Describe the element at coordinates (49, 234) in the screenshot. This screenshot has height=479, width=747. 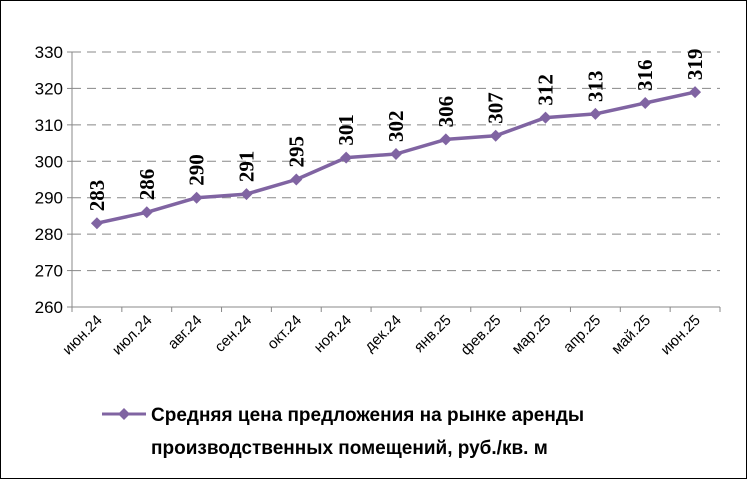
I see `y-tick-label: 280` at that location.